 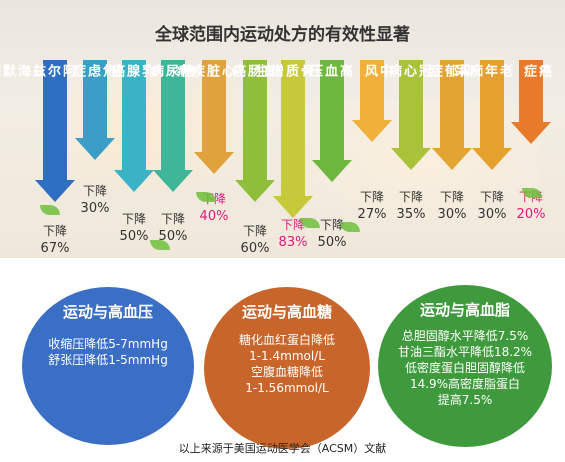 I want to click on reduction-result: 下降 83%, so click(x=293, y=234).